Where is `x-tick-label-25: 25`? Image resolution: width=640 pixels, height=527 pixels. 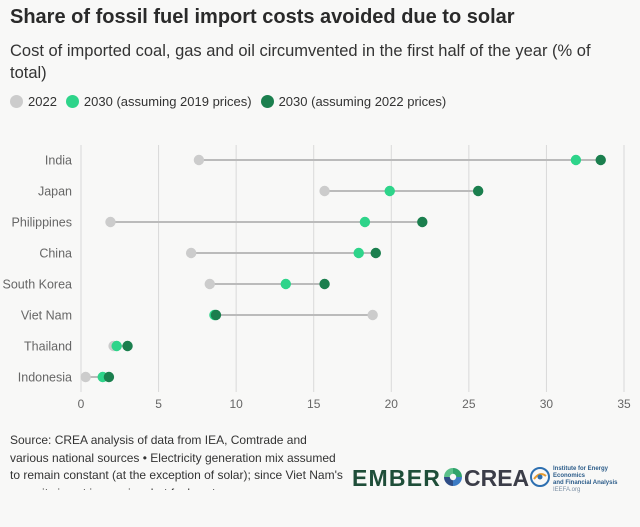 x-tick-label-25: 25 is located at coordinates (469, 404).